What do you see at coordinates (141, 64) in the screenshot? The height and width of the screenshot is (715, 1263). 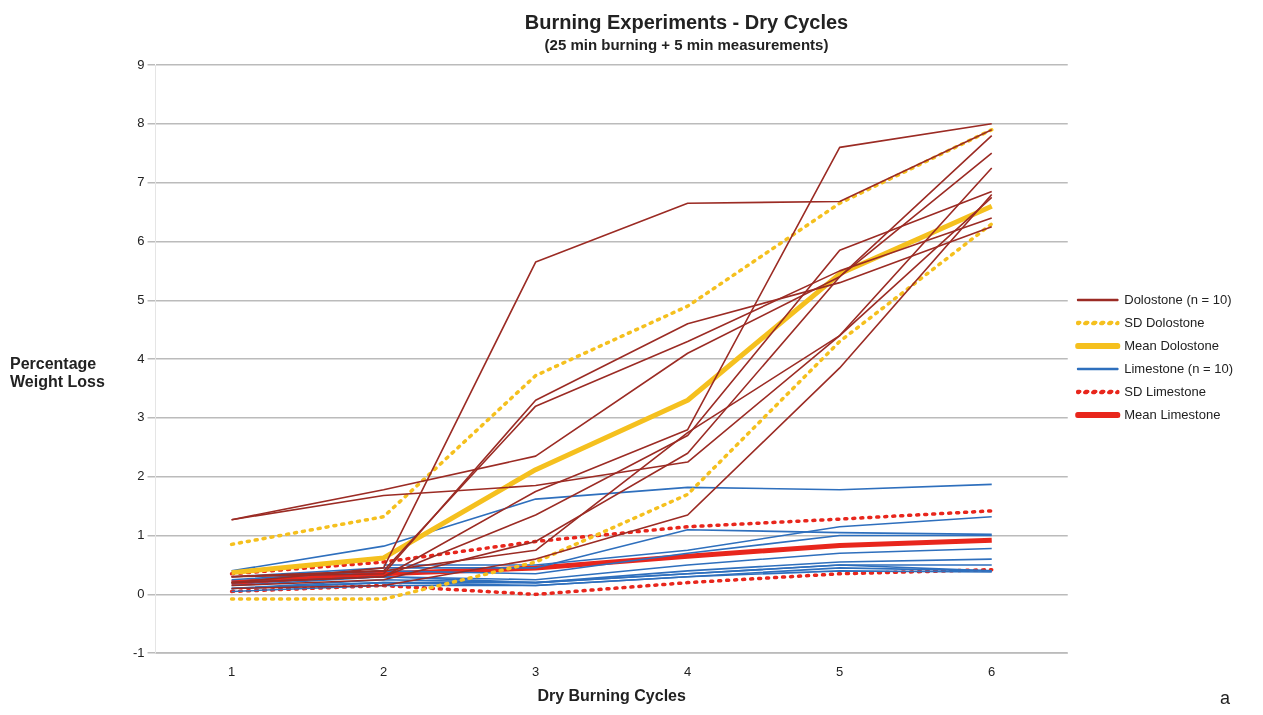 I see `y-tick-label: 9` at bounding box center [141, 64].